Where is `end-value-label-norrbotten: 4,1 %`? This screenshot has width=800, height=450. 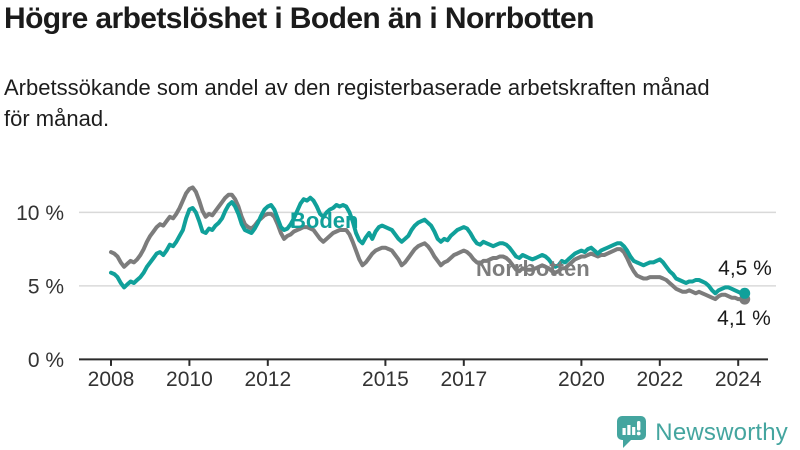
end-value-label-norrbotten: 4,1 % is located at coordinates (744, 318).